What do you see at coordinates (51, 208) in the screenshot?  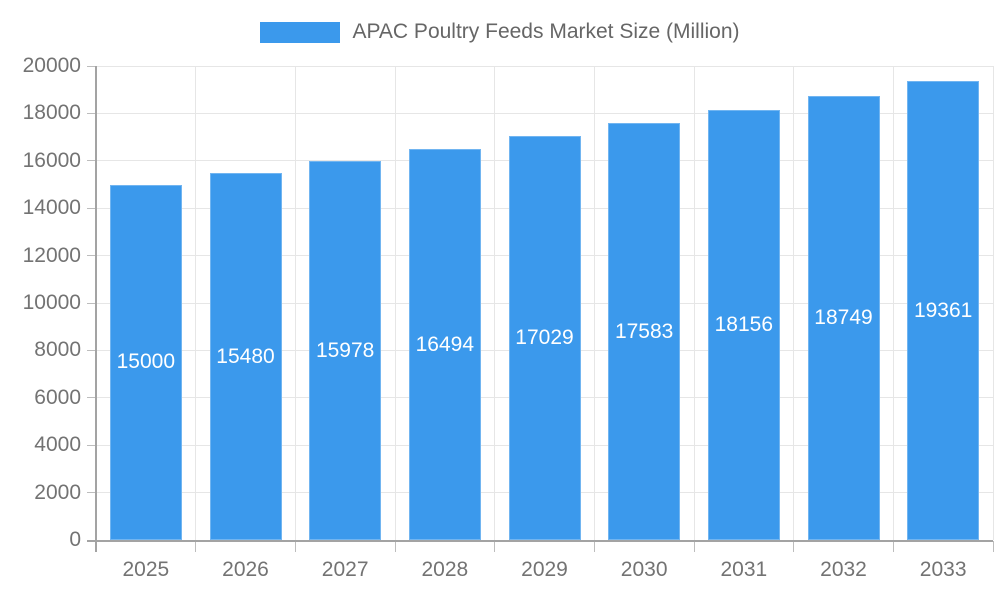 I see `y-tick-label: 14000` at bounding box center [51, 208].